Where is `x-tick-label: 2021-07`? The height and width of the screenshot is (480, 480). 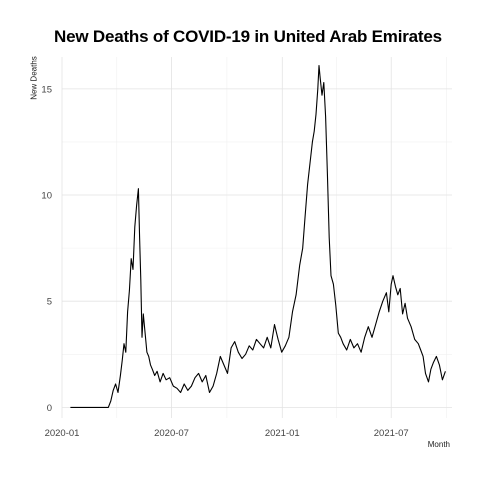 x-tick-label: 2021-07 is located at coordinates (391, 433).